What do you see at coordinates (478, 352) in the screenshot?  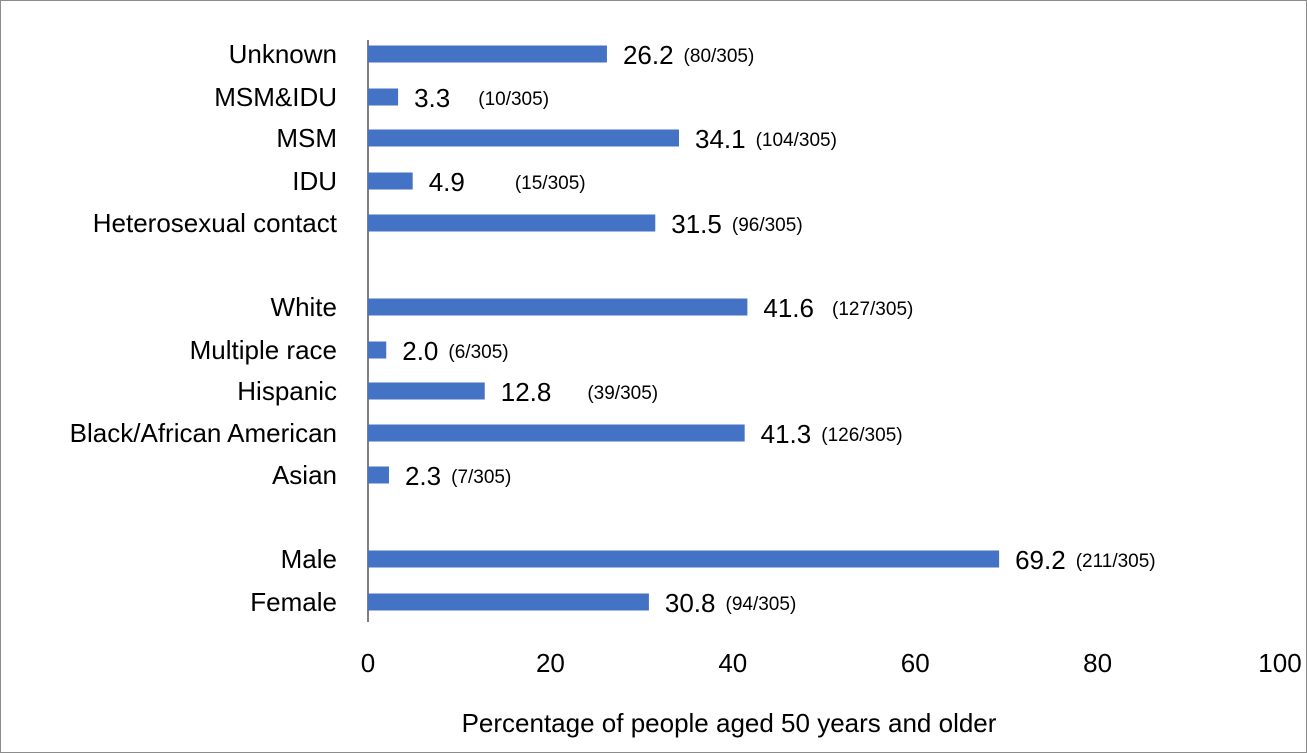 I see `count-label: (6/305)` at bounding box center [478, 352].